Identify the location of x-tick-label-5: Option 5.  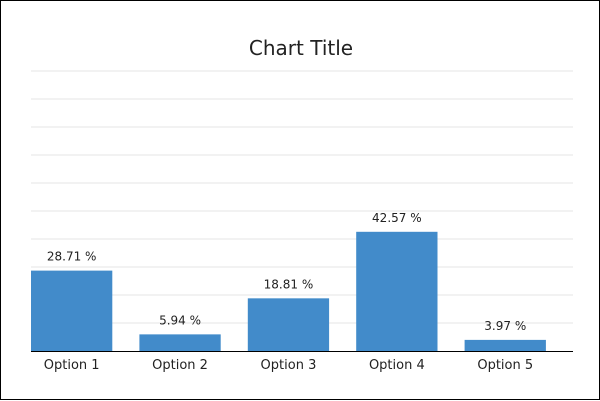
(505, 365).